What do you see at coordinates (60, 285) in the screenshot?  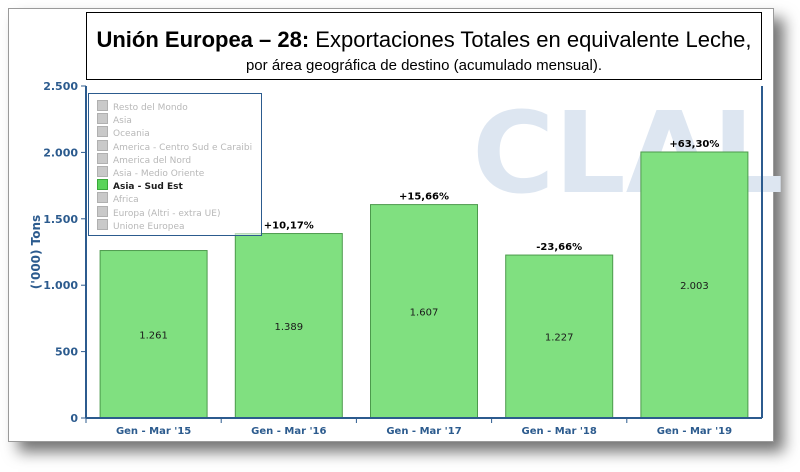 I see `y-tick-label: 1.000` at bounding box center [60, 285].